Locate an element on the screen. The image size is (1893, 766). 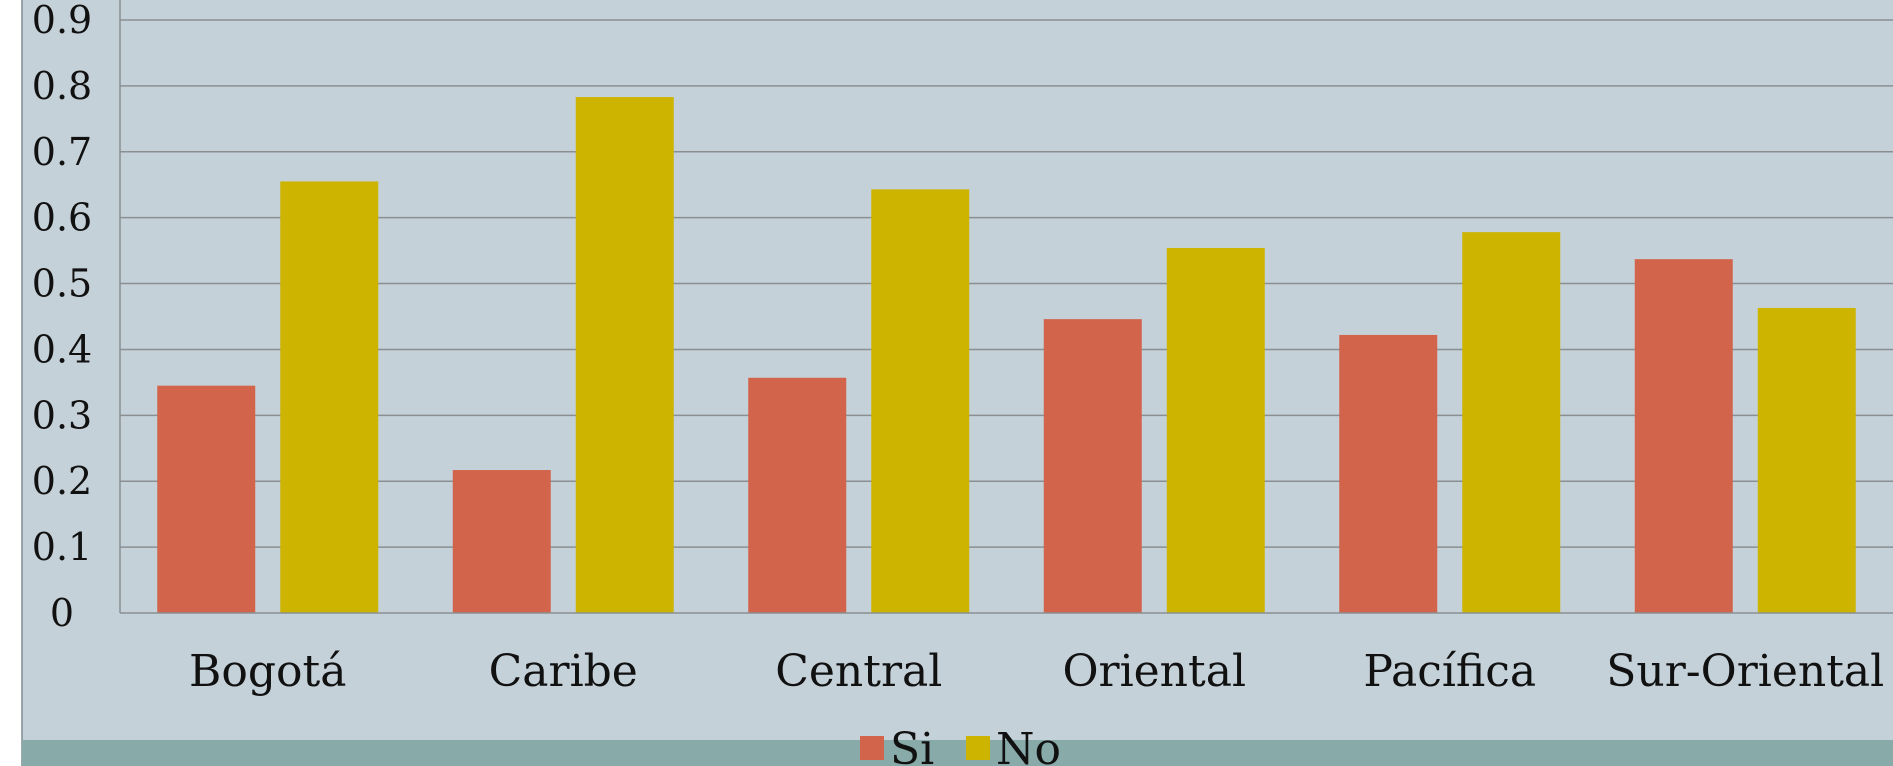
y-tick-label: 0.9 is located at coordinates (62, 21).